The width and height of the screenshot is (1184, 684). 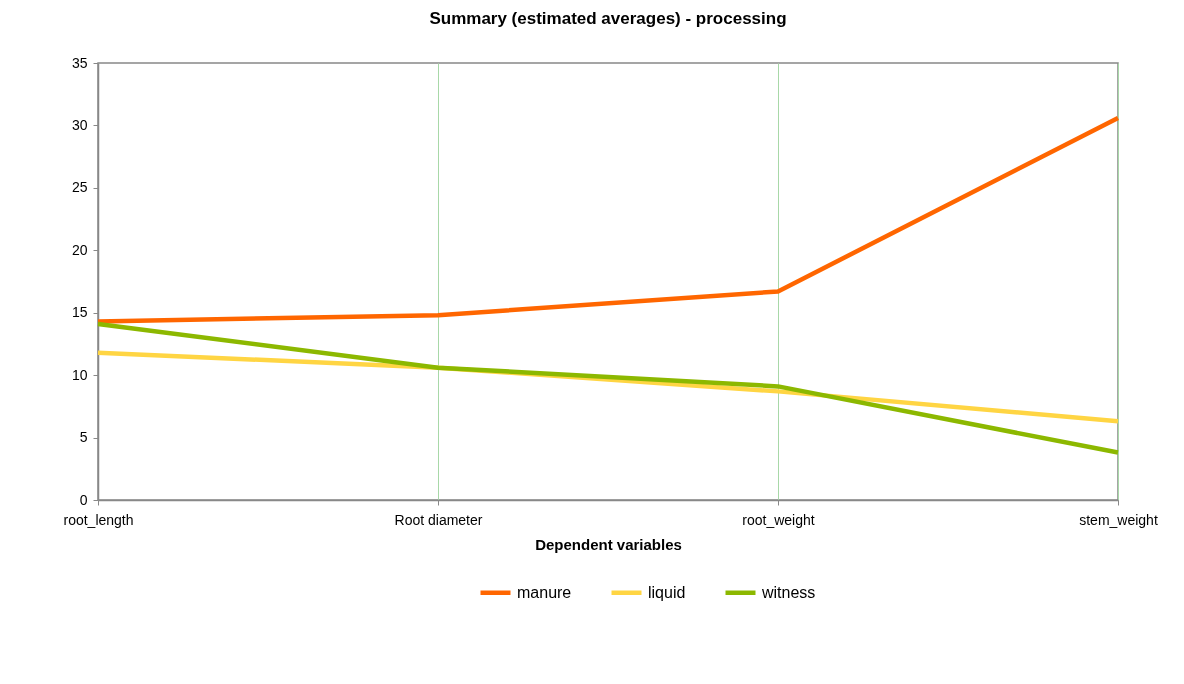 What do you see at coordinates (79, 62) in the screenshot?
I see `y-tick-label: 35` at bounding box center [79, 62].